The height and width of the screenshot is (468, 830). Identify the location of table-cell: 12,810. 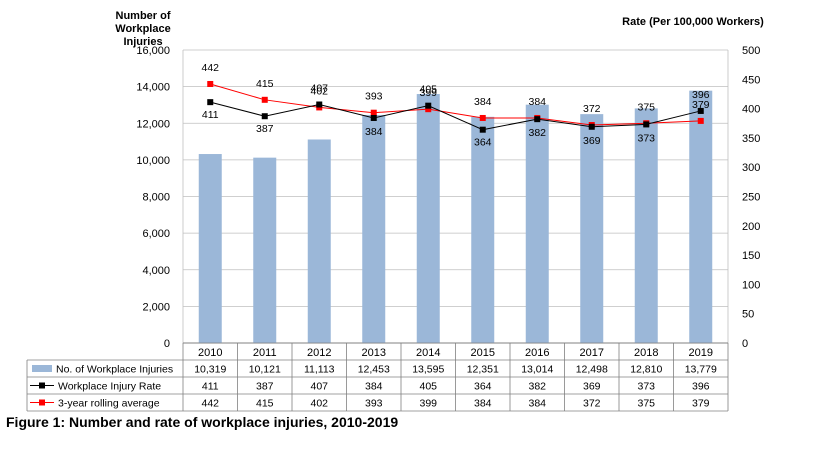
(646, 370).